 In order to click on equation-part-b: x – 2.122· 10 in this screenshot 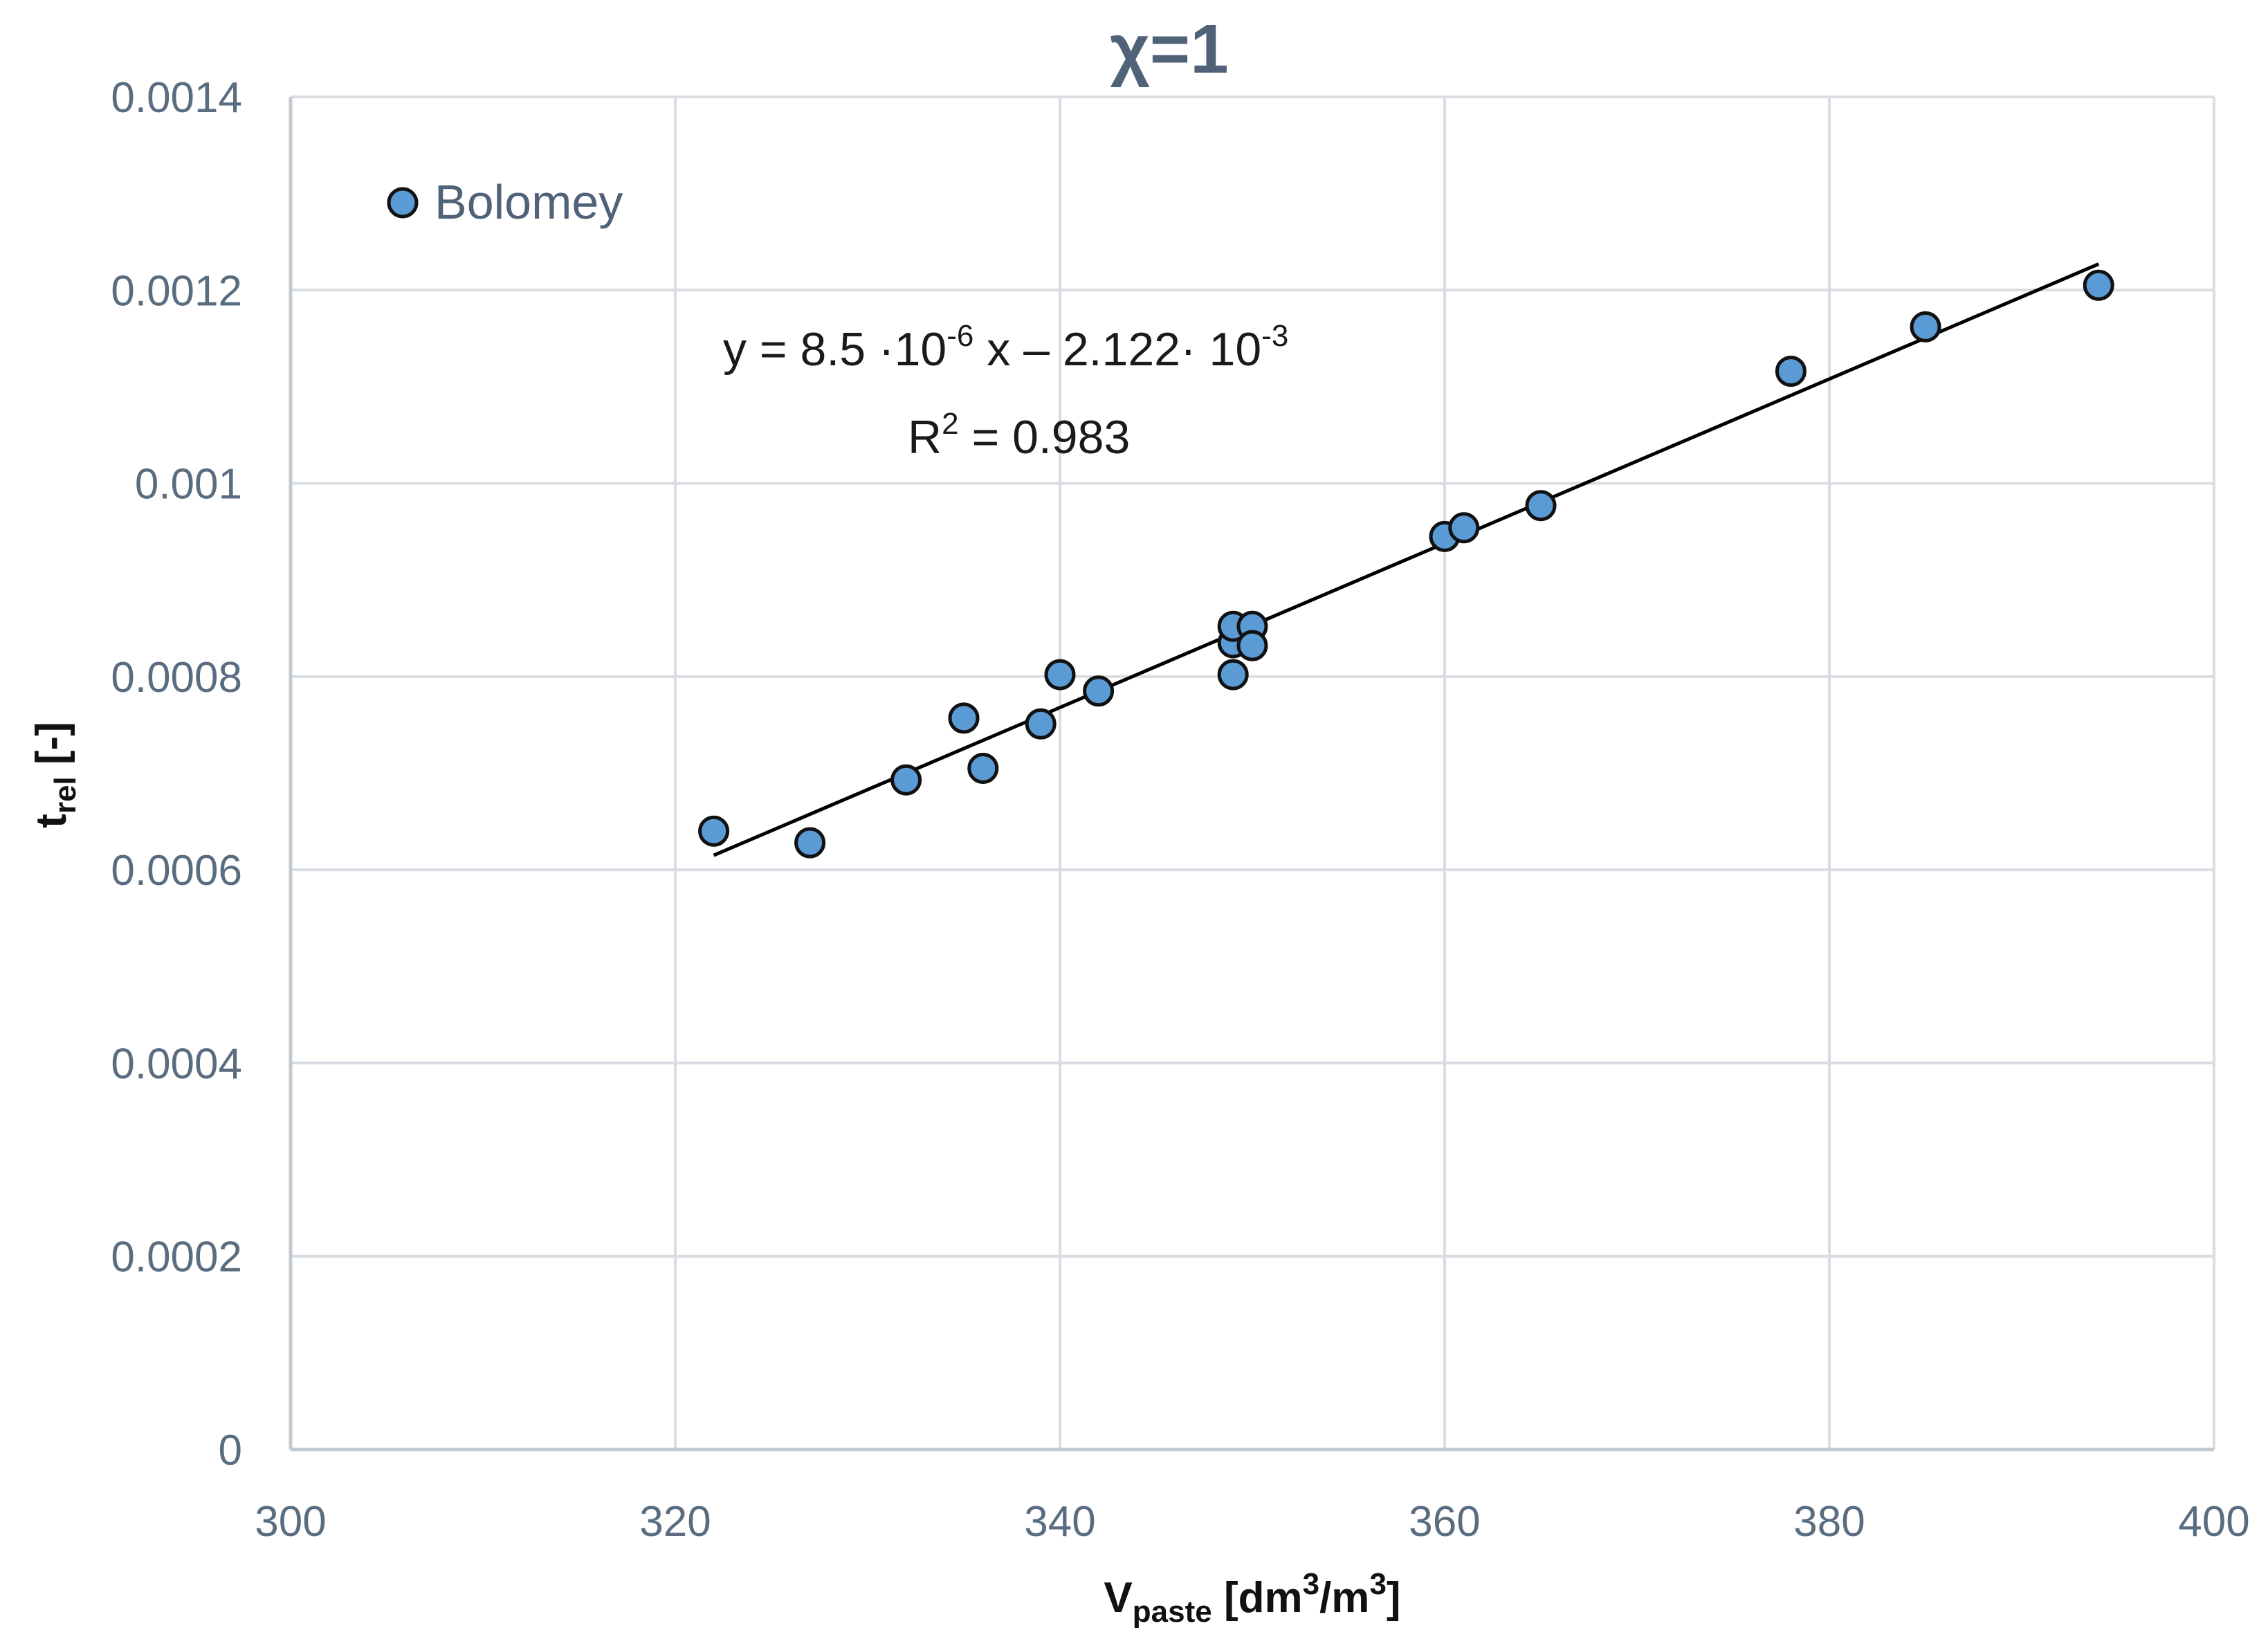, I will do `click(1117, 349)`.